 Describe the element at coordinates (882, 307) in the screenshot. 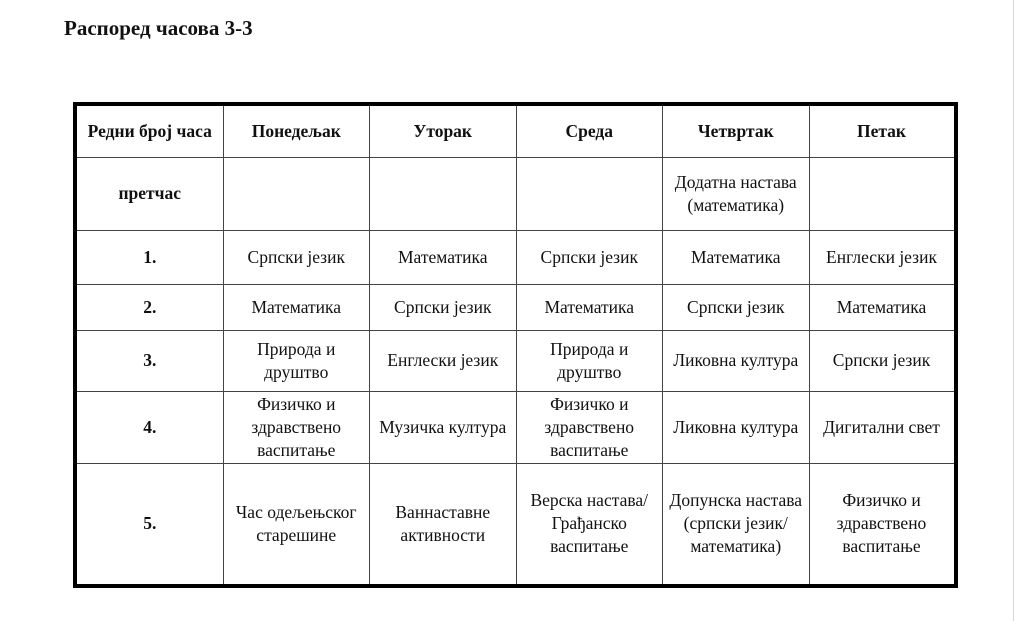

I see `cell-friday: Математика` at that location.